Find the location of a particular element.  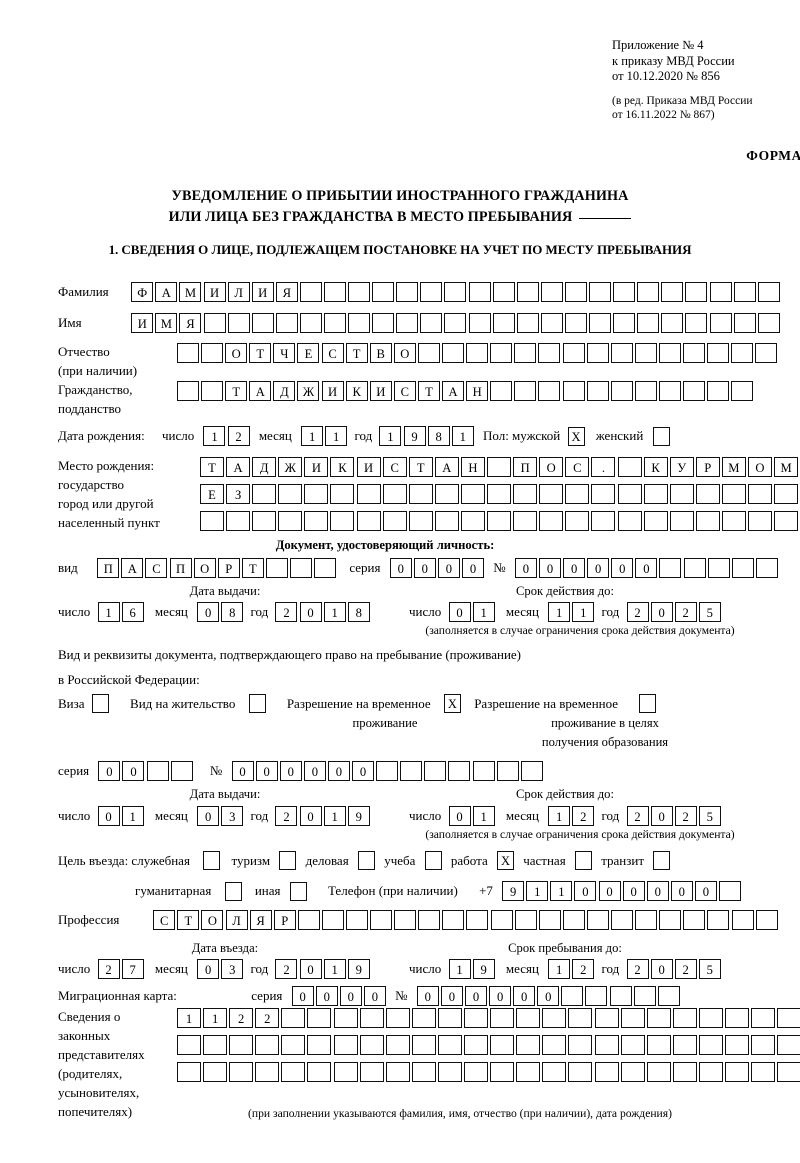

char-cell: 9 is located at coordinates (358, 969).